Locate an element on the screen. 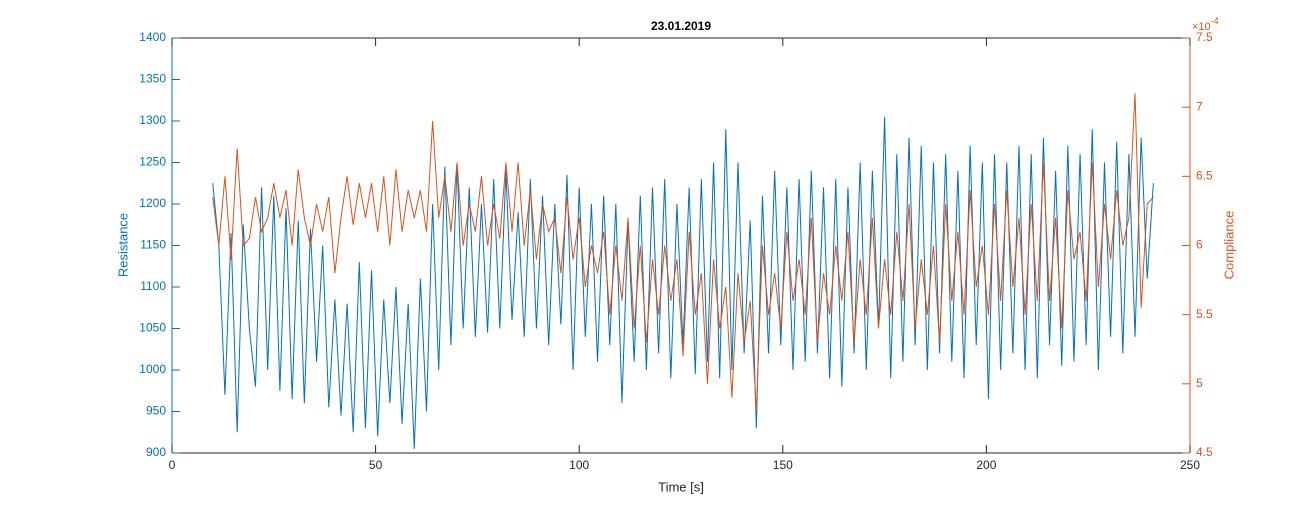  x-tick-label: 250 is located at coordinates (1190, 465).